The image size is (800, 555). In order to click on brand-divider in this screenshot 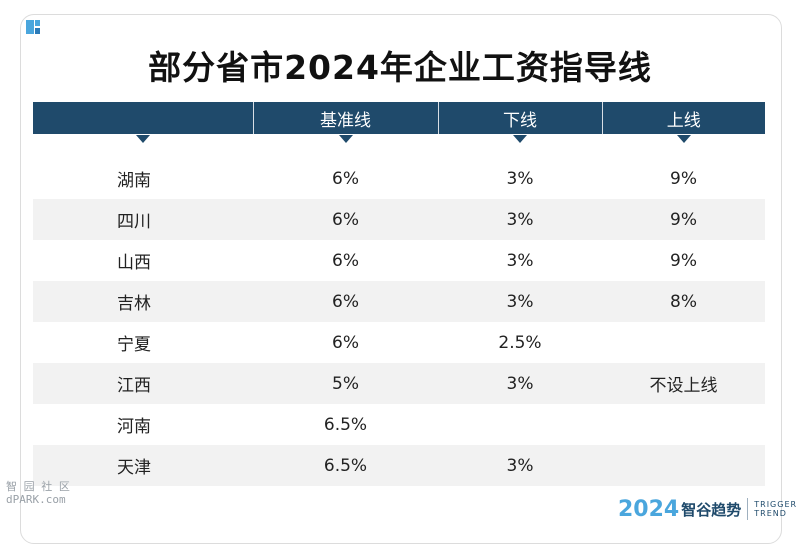, I will do `click(748, 509)`.